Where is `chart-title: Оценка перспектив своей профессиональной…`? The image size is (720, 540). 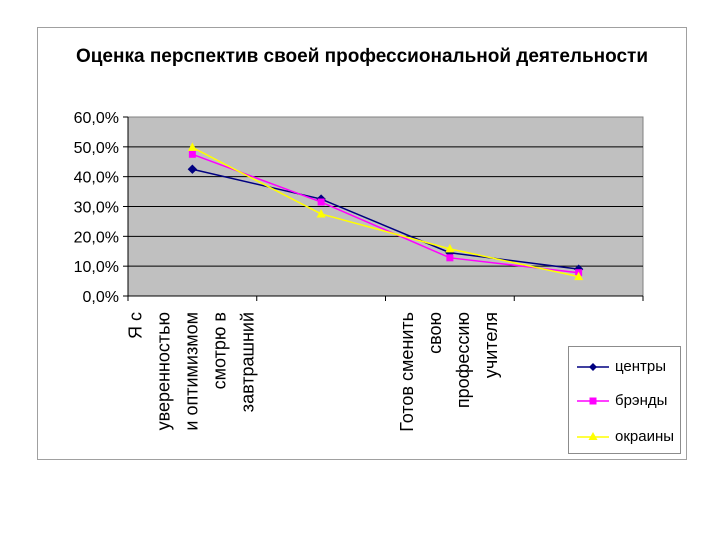
chart-title: Оценка перспектив своей профессиональной… is located at coordinates (362, 56).